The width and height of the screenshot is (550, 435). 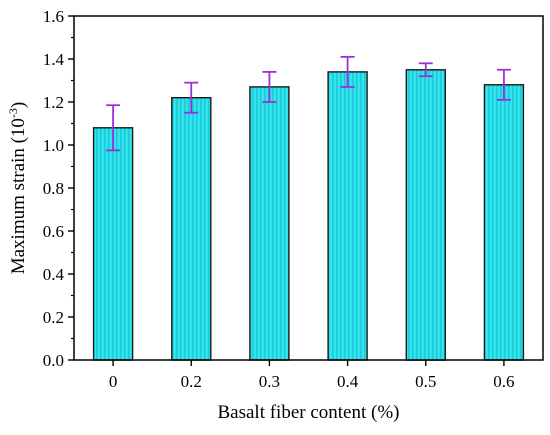 I want to click on error-bar-0.6, so click(x=503, y=84).